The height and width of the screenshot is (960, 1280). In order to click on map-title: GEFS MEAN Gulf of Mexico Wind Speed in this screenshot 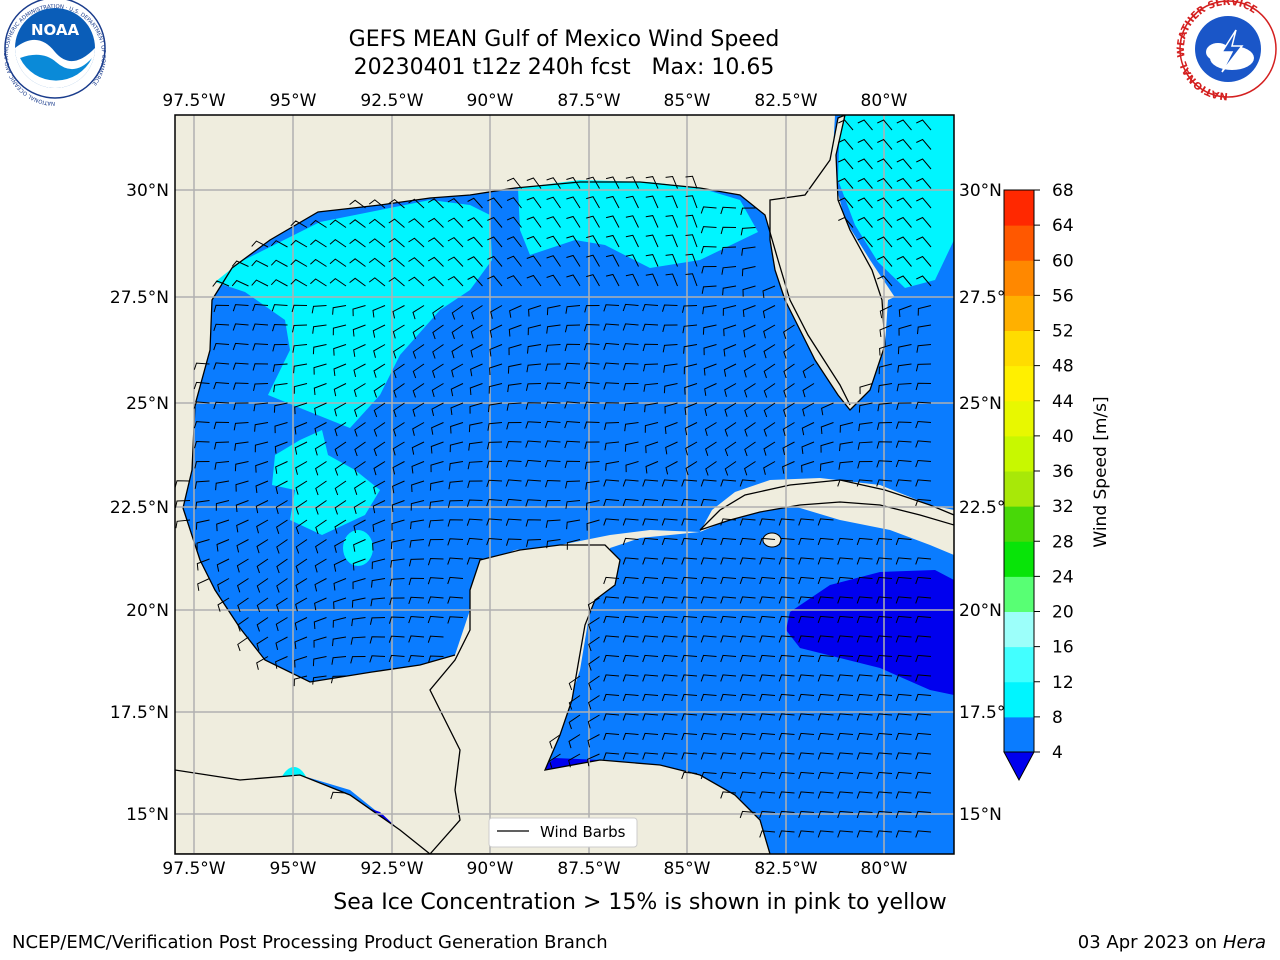, I will do `click(564, 39)`.